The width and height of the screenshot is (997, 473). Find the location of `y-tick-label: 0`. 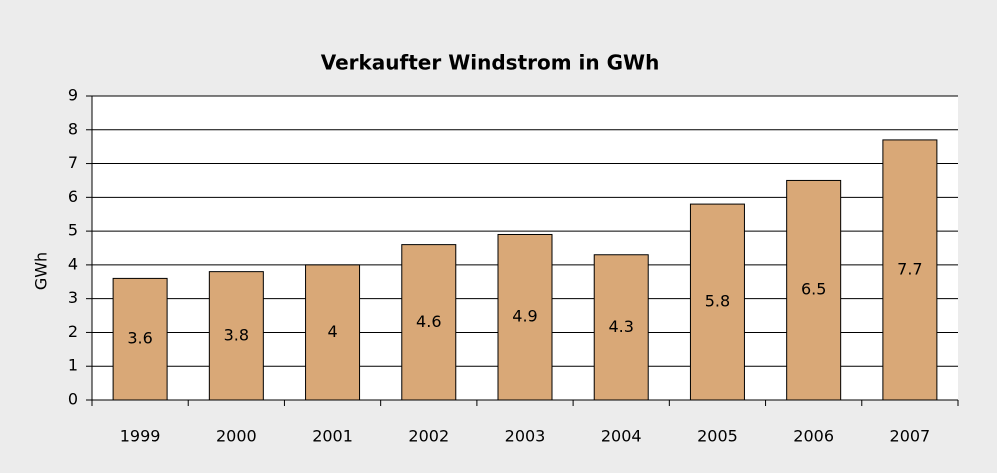

y-tick-label: 0 is located at coordinates (73, 399).